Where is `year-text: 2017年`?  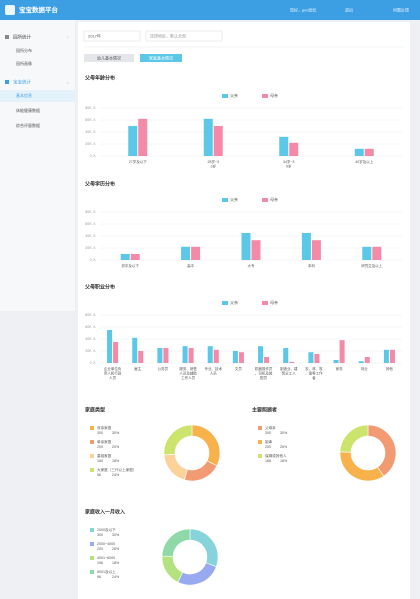
year-text: 2017年 is located at coordinates (94, 36).